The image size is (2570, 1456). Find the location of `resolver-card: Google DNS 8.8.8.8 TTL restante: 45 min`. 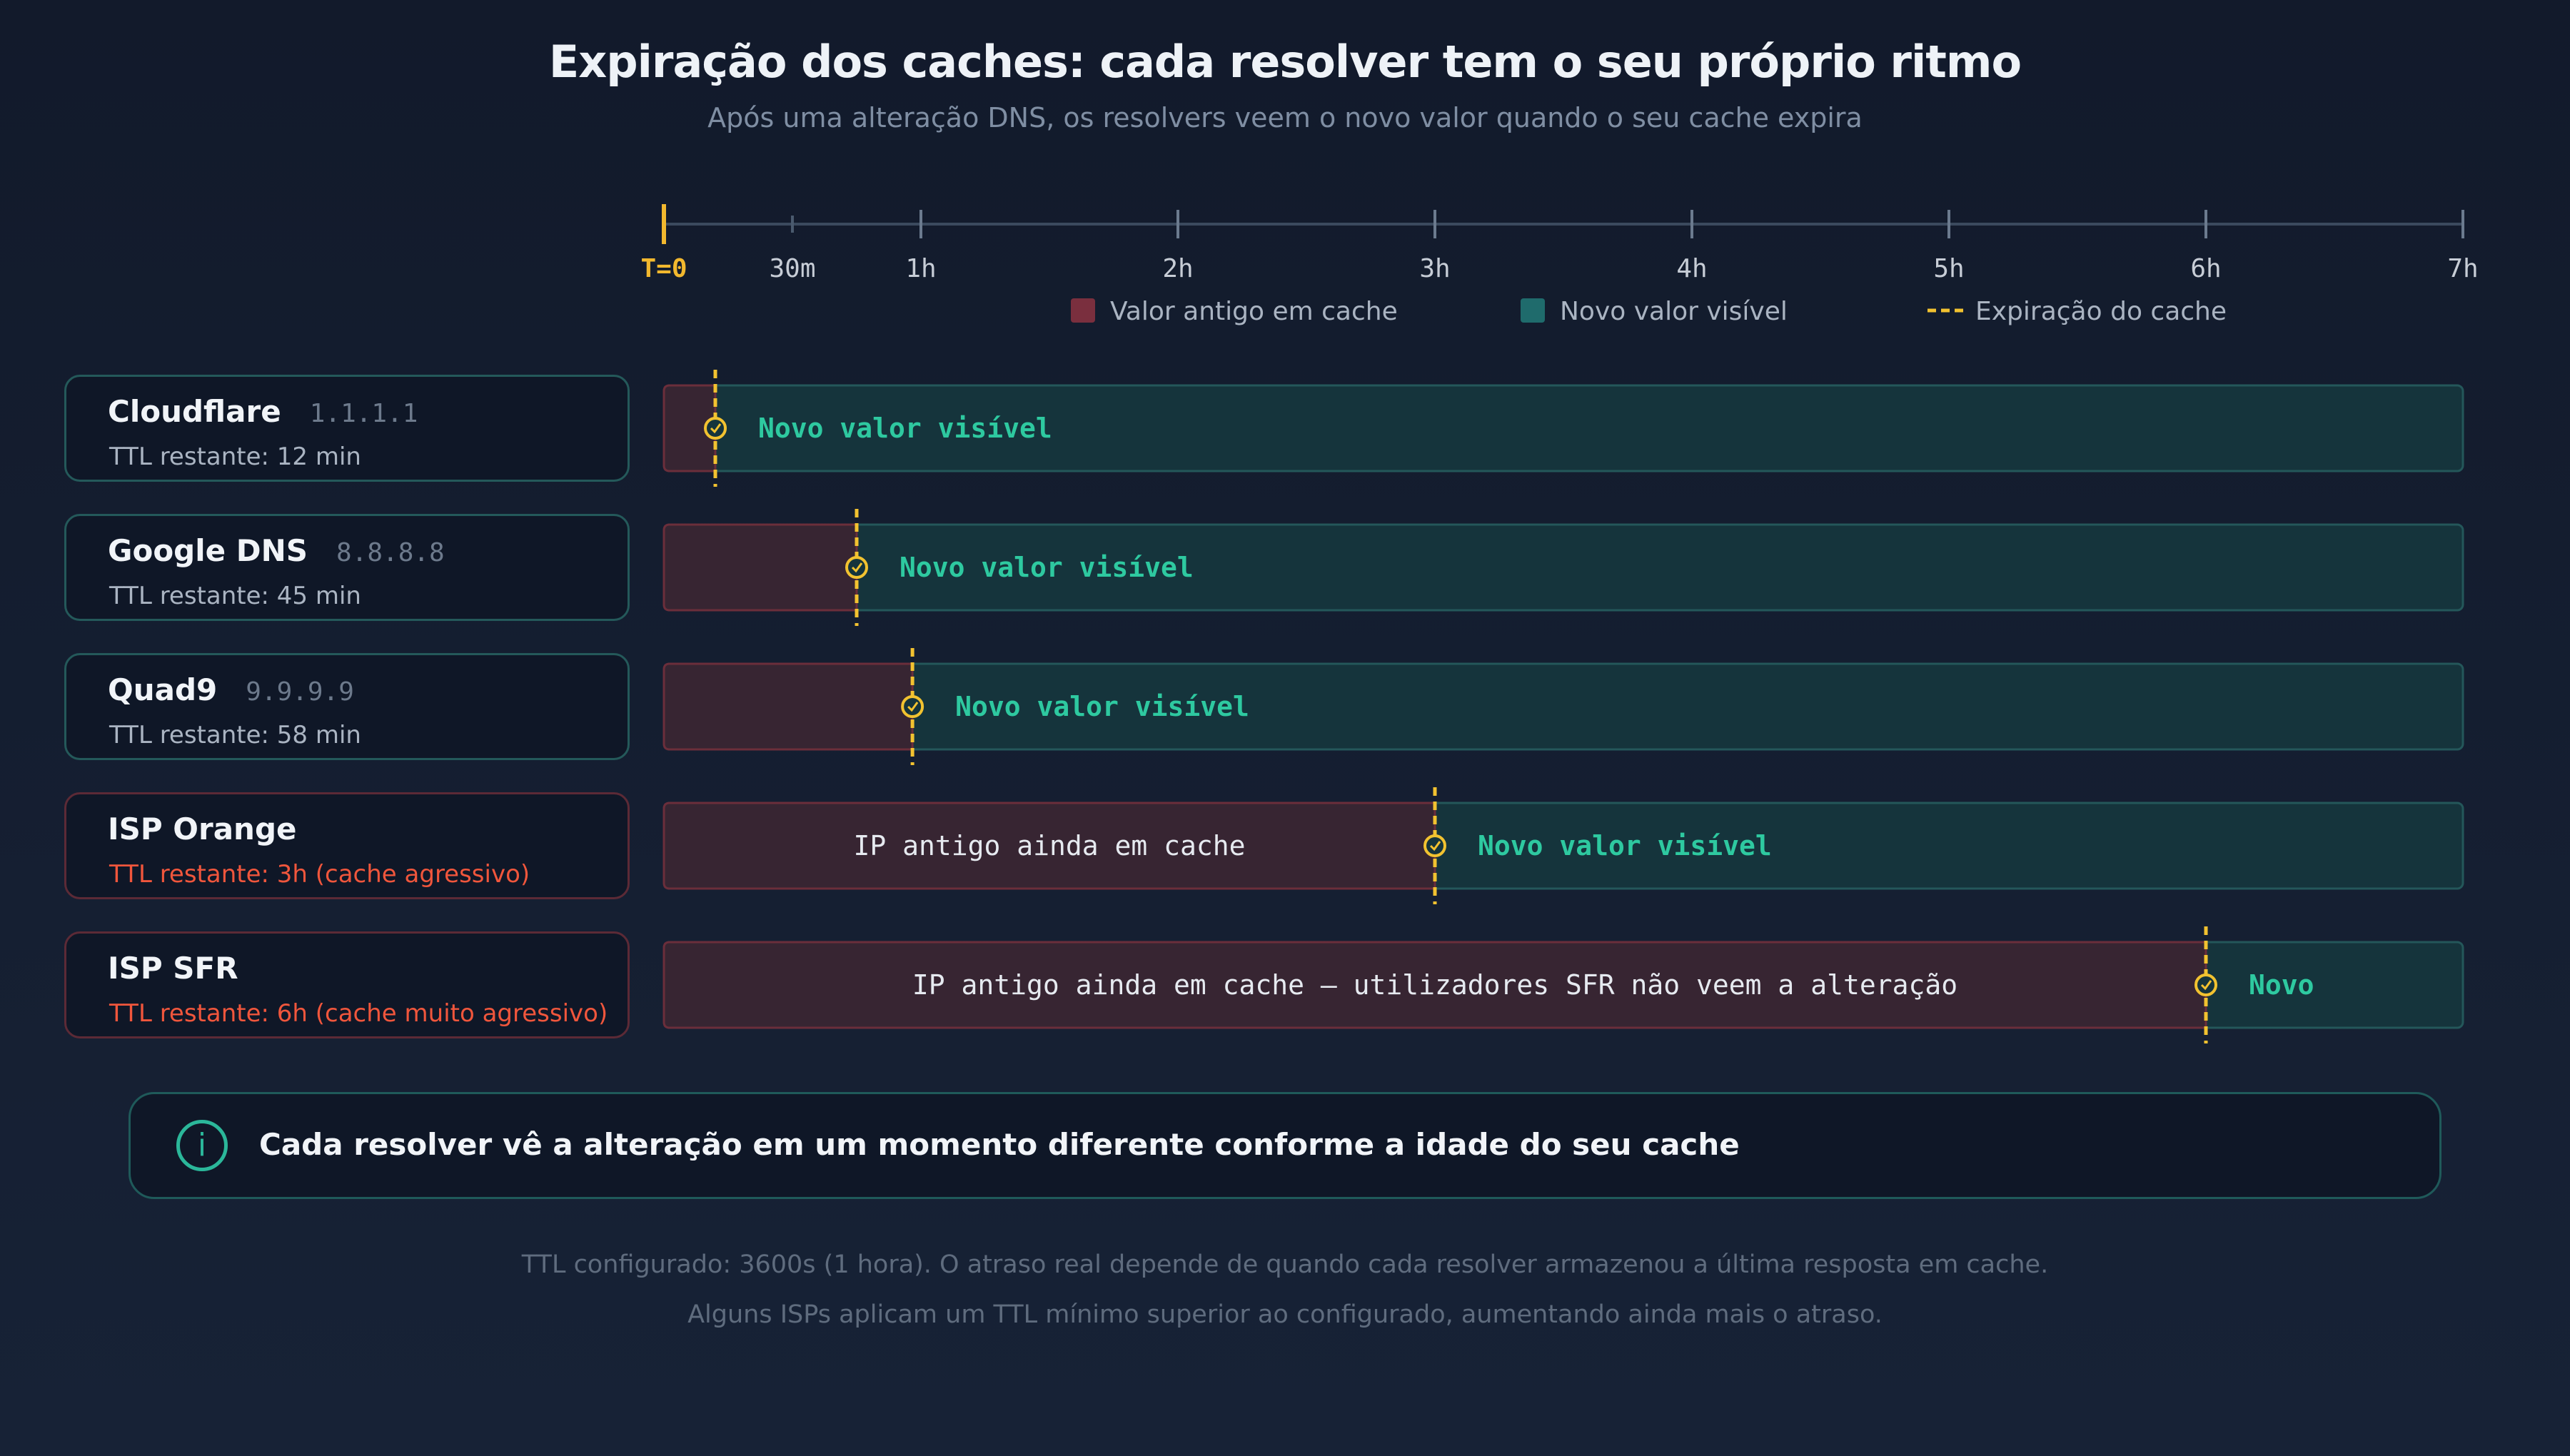

resolver-card: Google DNS 8.8.8.8 TTL restante: 45 min is located at coordinates (347, 567).